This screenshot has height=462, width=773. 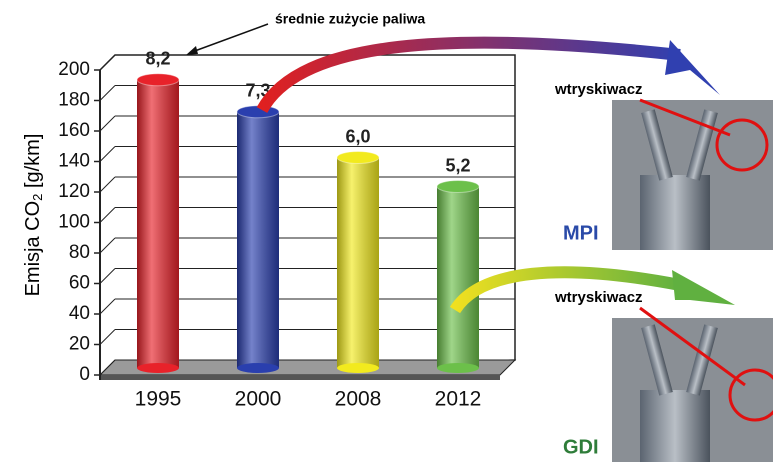 What do you see at coordinates (358, 399) in the screenshot?
I see `x-tick-label: 2008` at bounding box center [358, 399].